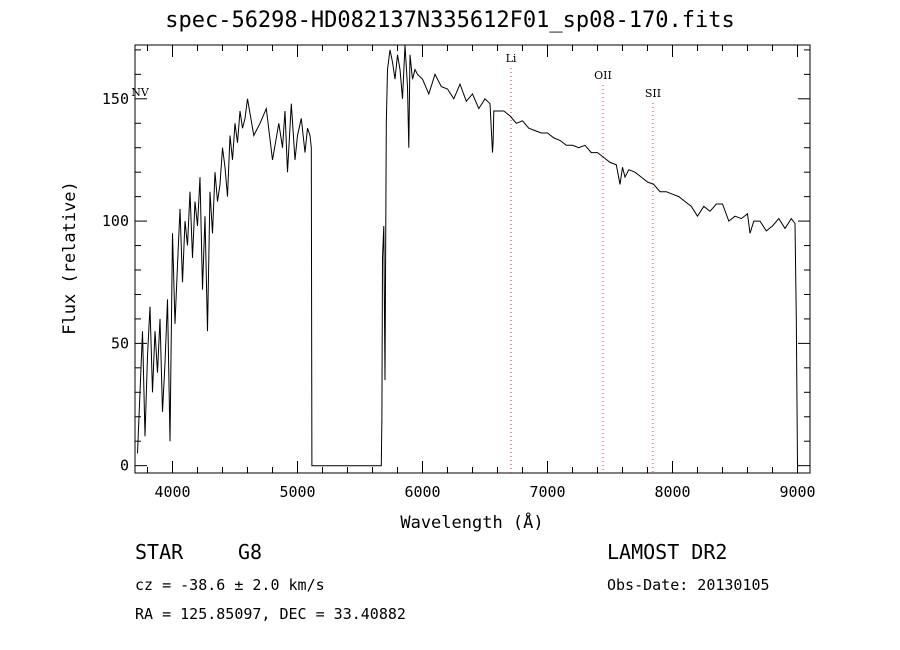 The image size is (900, 650). Describe the element at coordinates (250, 552) in the screenshot. I see `object-subclass: G8` at that location.